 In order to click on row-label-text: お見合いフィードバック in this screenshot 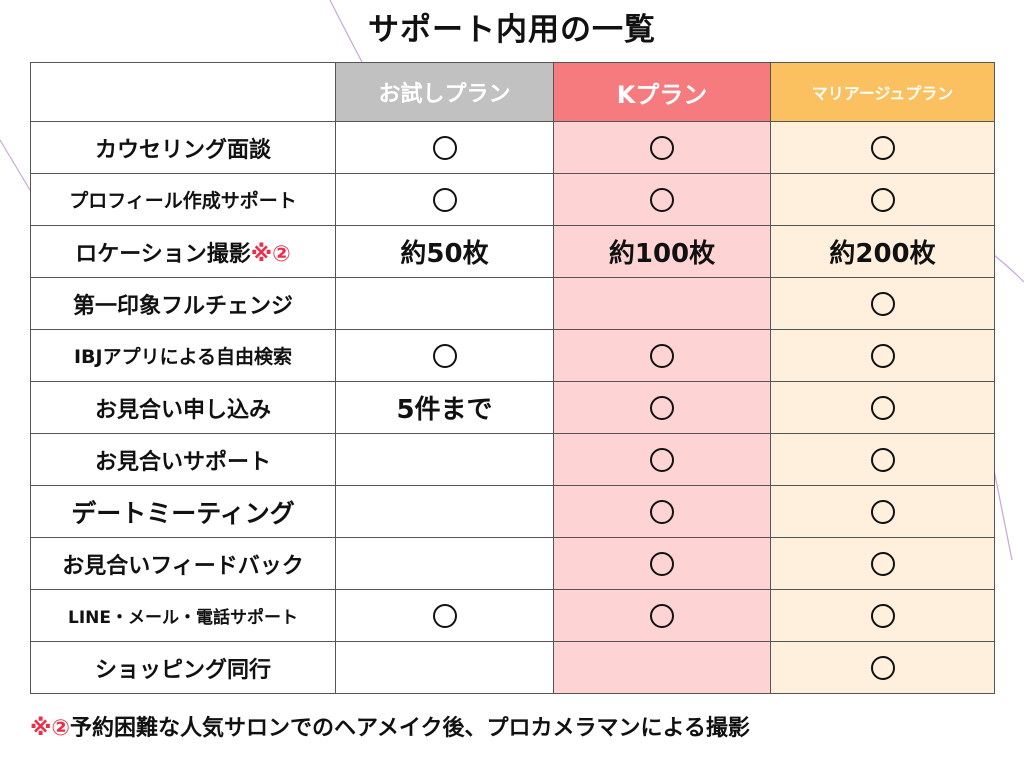, I will do `click(183, 566)`.